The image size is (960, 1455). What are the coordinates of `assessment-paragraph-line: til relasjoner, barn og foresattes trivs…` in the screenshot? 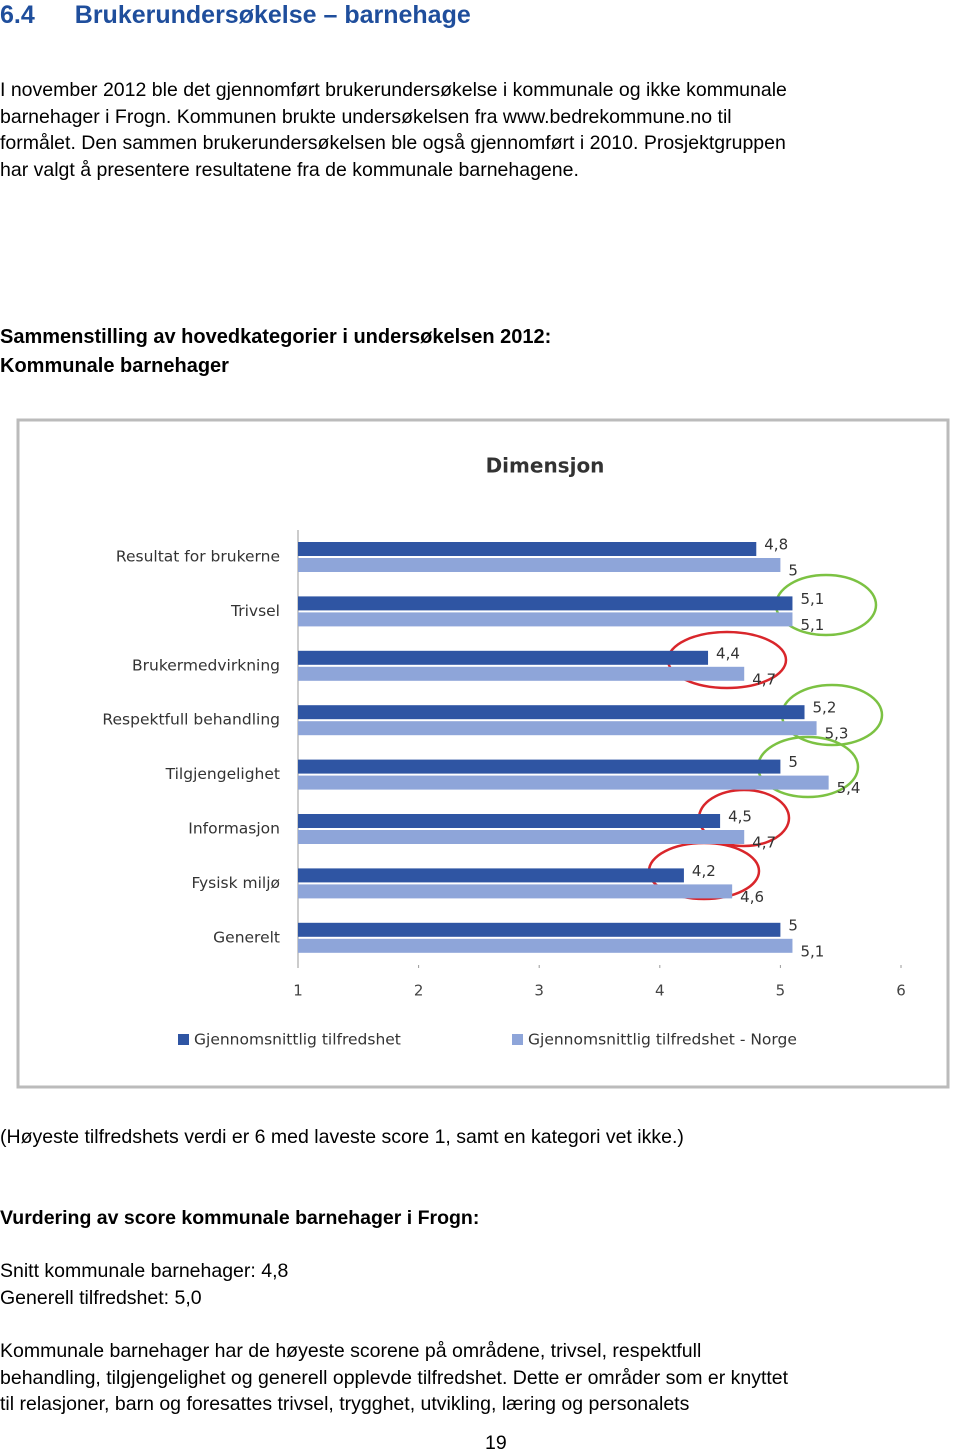 It's located at (345, 1404).